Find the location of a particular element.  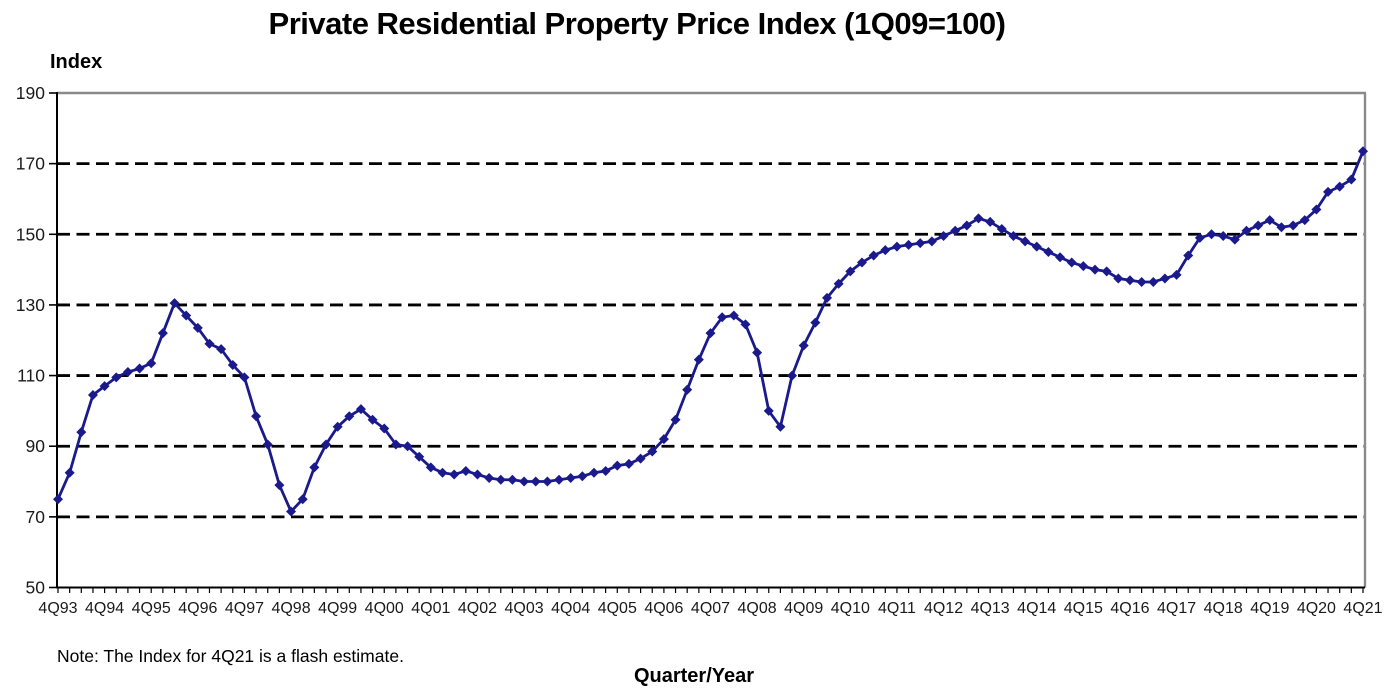

x-tick-label: 4Q11 is located at coordinates (897, 608).